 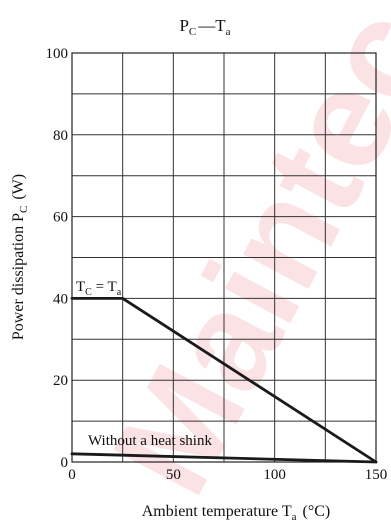 I want to click on x-tick-label: 150, so click(x=376, y=475).